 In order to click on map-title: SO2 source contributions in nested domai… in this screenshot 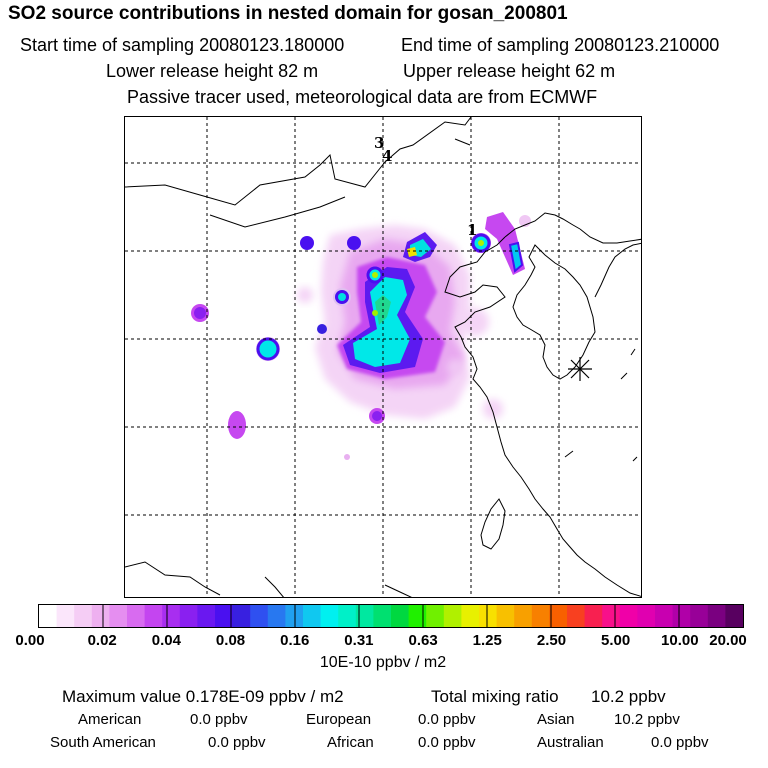, I will do `click(288, 13)`.